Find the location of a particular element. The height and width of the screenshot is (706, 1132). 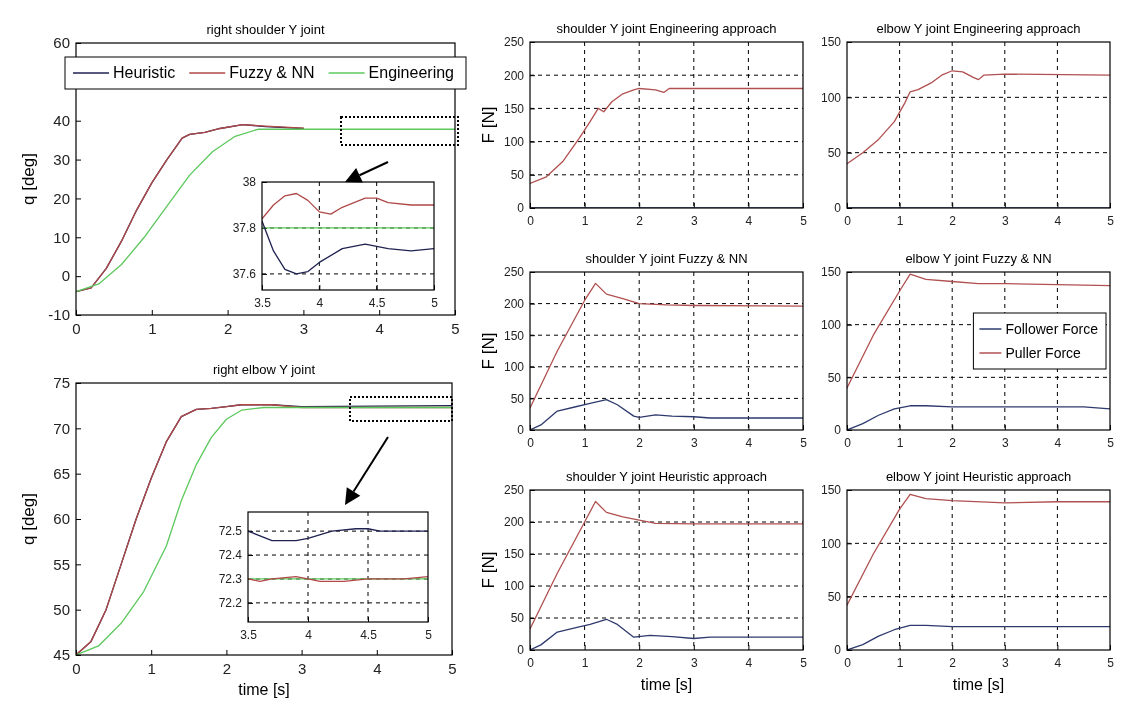

y-tick-label: 72.2 is located at coordinates (230, 603).